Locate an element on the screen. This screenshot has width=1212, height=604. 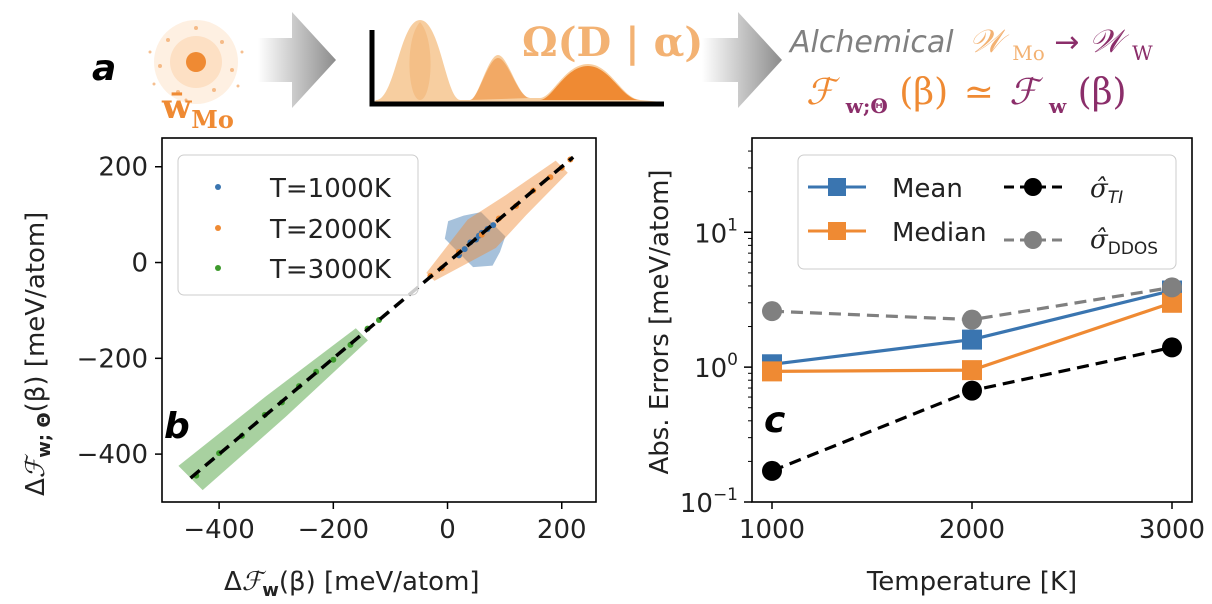
y-axis-b: −400 −200 0 200 is located at coordinates (119, 311).